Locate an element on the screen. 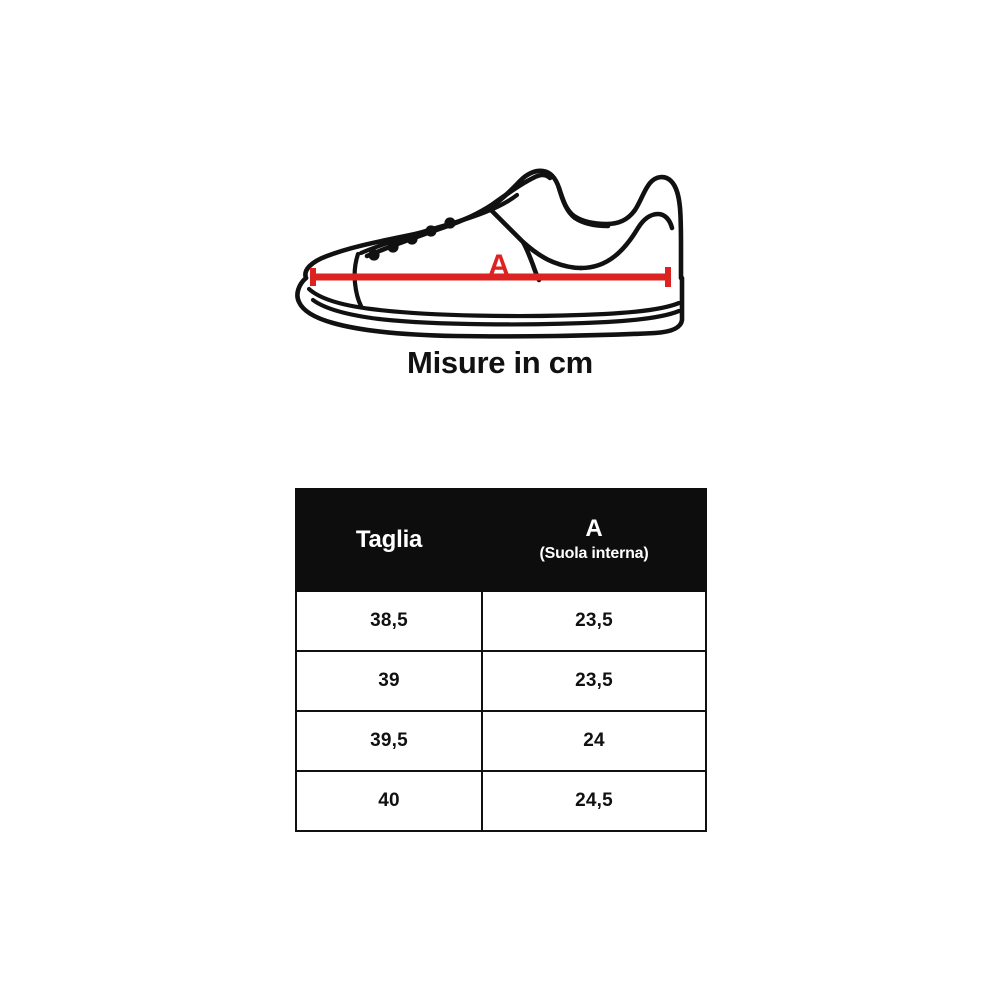 The height and width of the screenshot is (1000, 1000). shoe-collar-line is located at coordinates (583, 207).